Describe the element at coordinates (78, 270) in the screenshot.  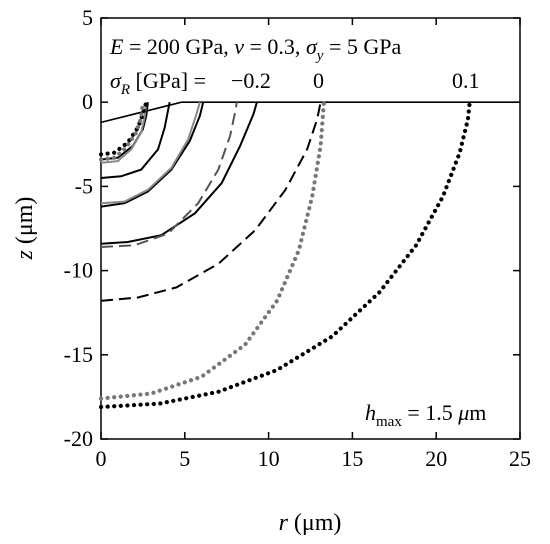
I see `y-tick-label: -10` at that location.